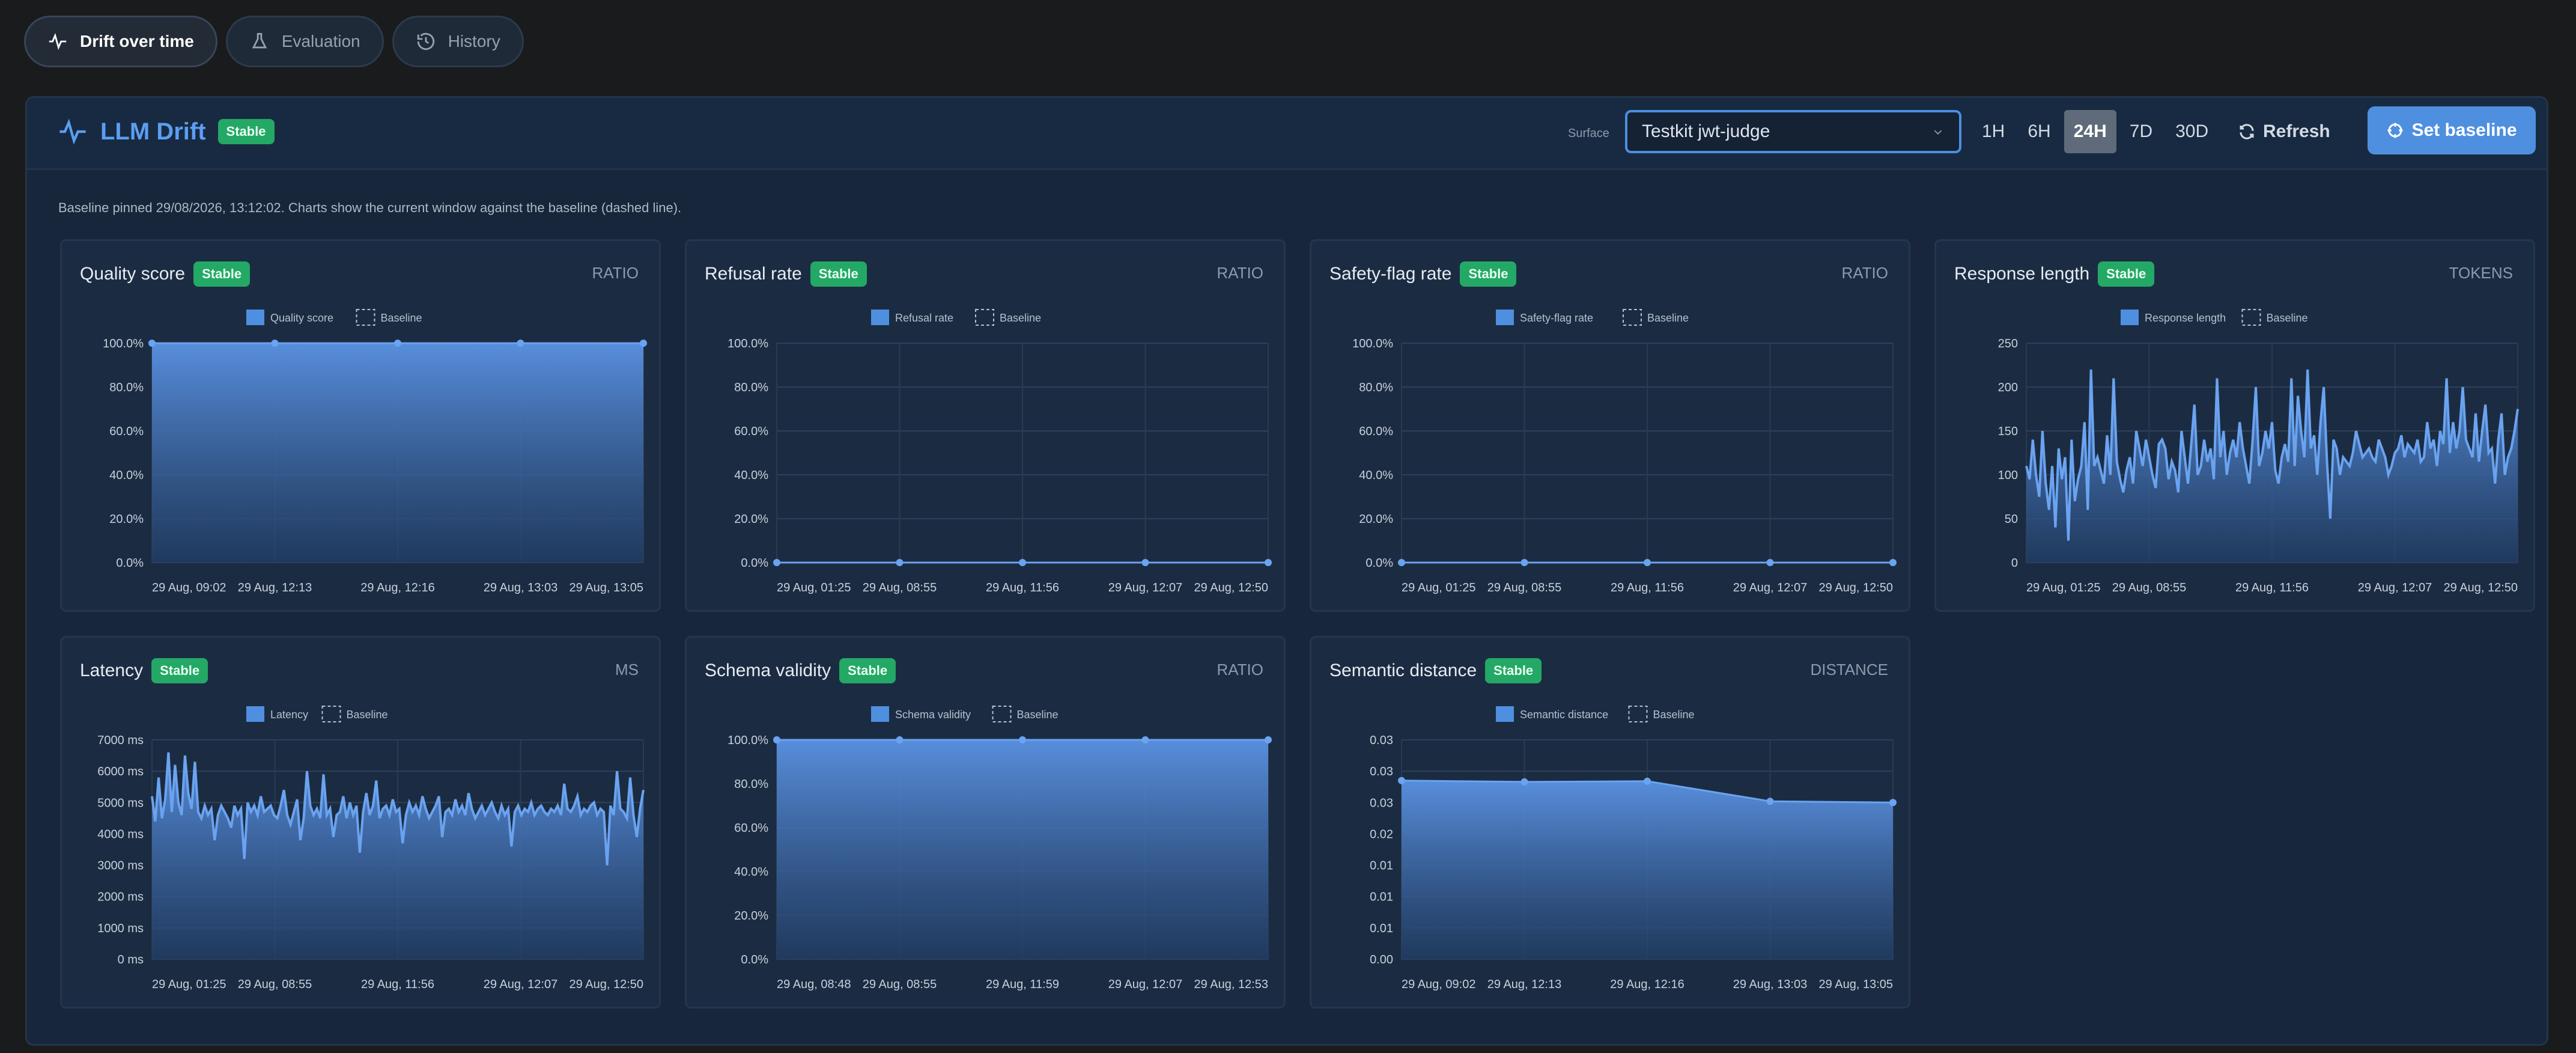 The image size is (2576, 1053). Describe the element at coordinates (2214, 318) in the screenshot. I see `chart-legend: Response length Baseline` at that location.